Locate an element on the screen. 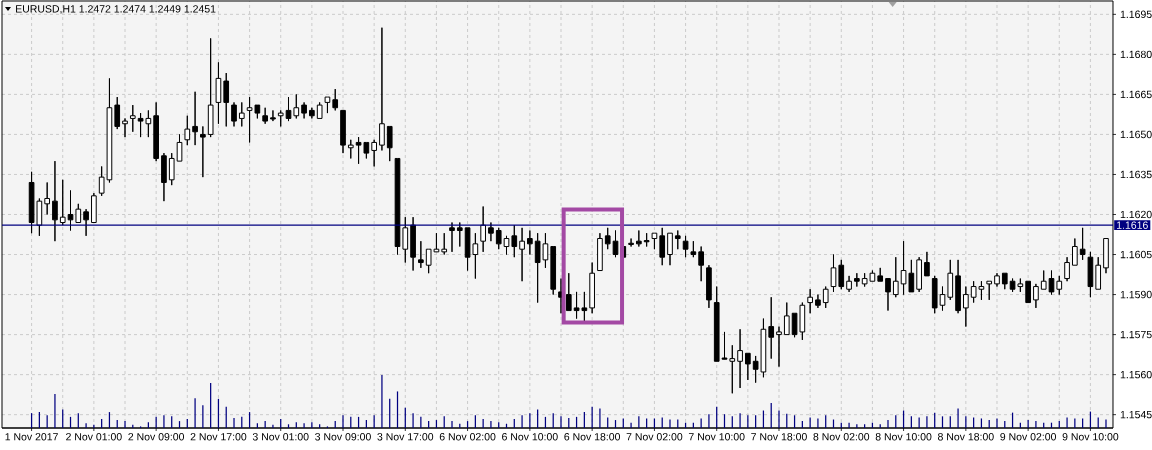 The image size is (1152, 450). x-tick-label: 8 Nov 18:00 is located at coordinates (965, 437).